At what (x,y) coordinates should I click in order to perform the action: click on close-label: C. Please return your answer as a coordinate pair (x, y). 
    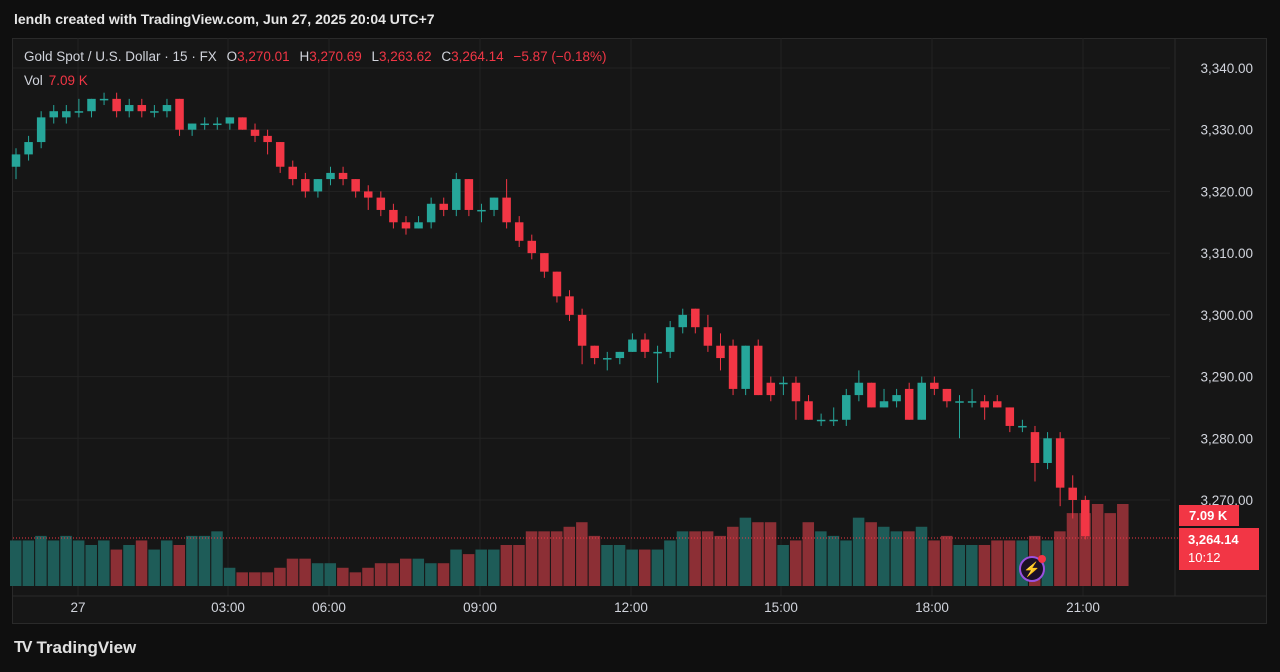
    Looking at the image, I should click on (446, 56).